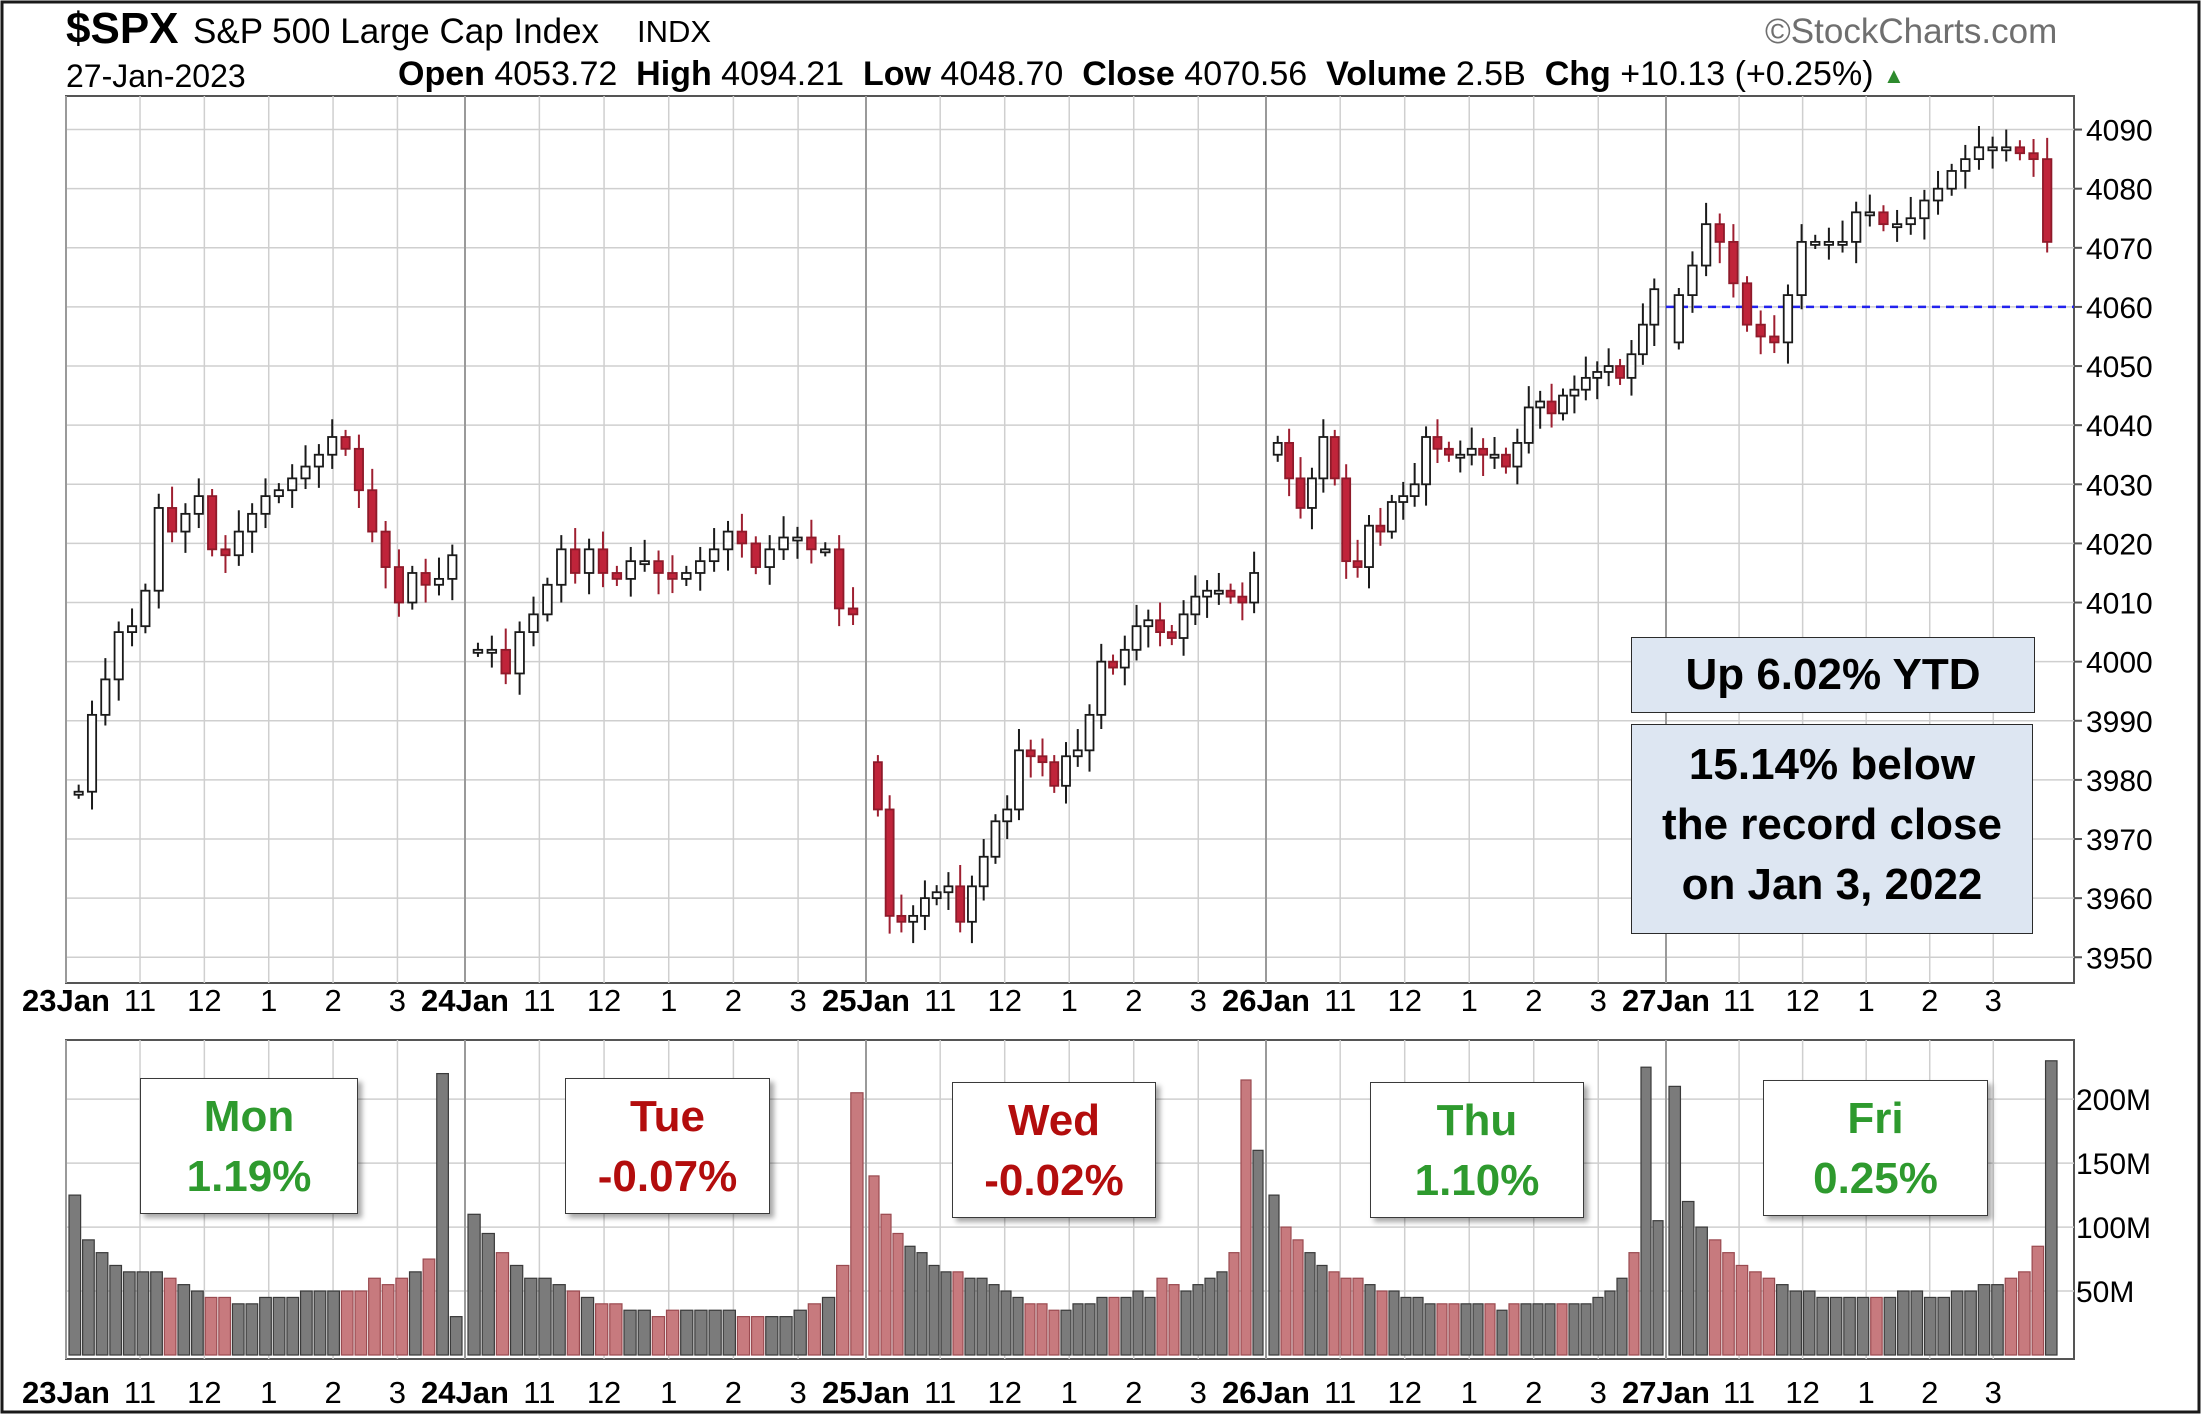 Image resolution: width=2201 pixels, height=1414 pixels. What do you see at coordinates (2119, 604) in the screenshot?
I see `price-axis-label: 4010` at bounding box center [2119, 604].